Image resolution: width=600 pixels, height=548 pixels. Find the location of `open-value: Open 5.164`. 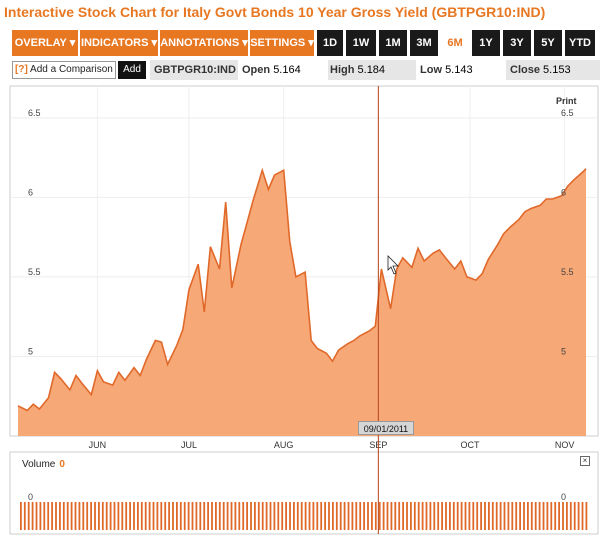

open-value: Open 5.164 is located at coordinates (271, 70).